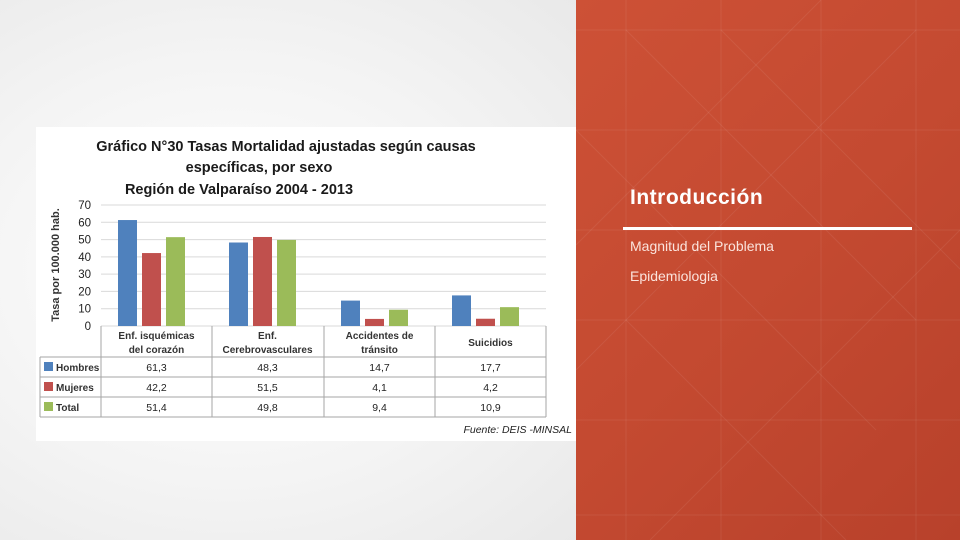 This screenshot has width=960, height=540. I want to click on y-tick-label: 60, so click(84, 223).